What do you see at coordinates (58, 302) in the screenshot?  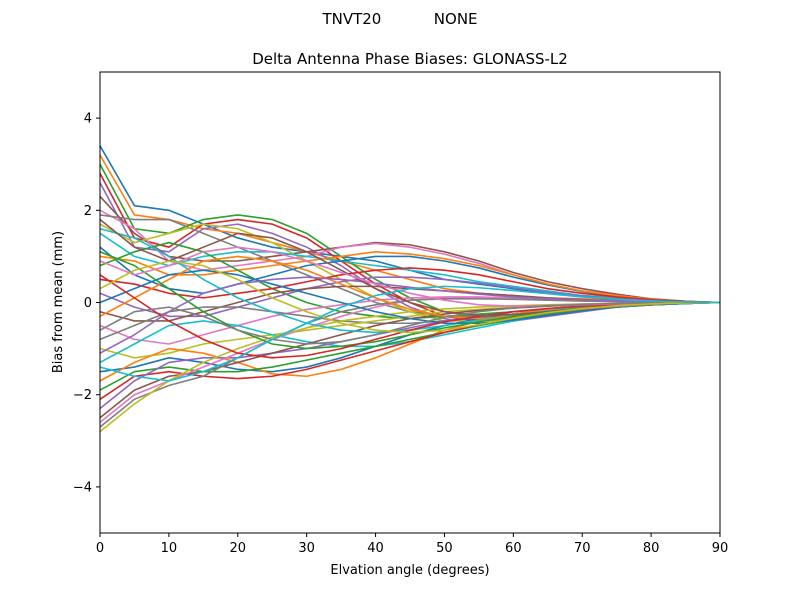 I see `y-axis-label: Bias from mean (mm)` at bounding box center [58, 302].